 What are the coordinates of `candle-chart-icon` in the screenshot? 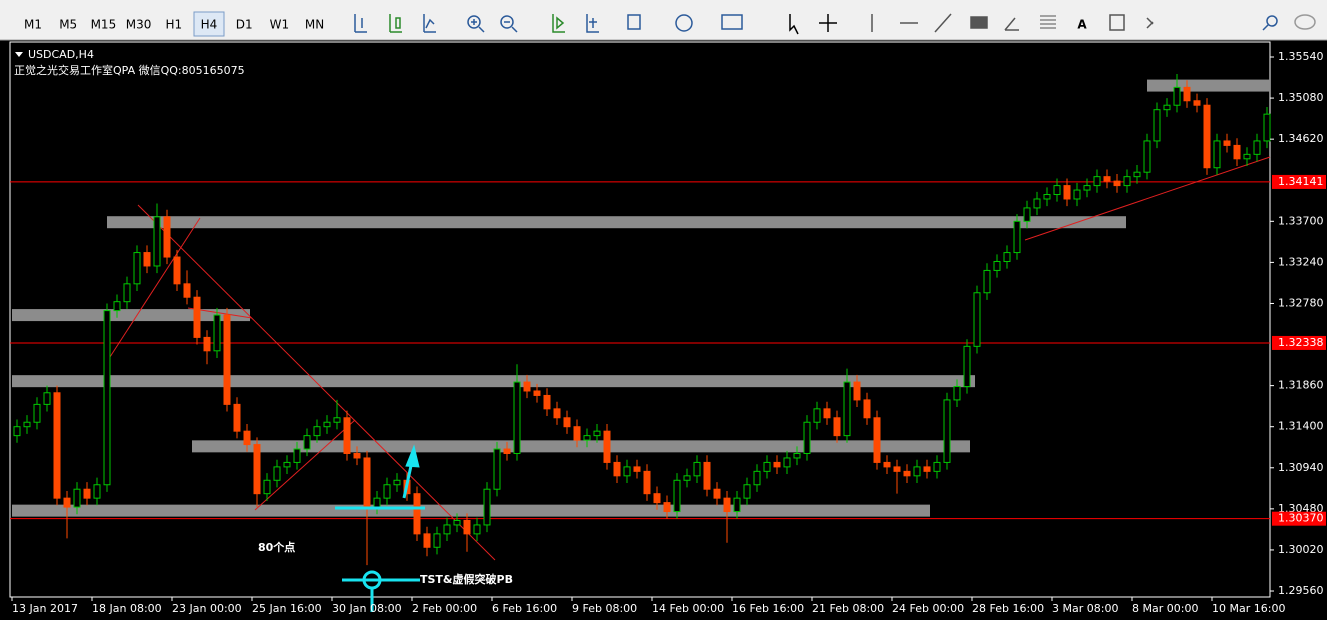 It's located at (395, 23).